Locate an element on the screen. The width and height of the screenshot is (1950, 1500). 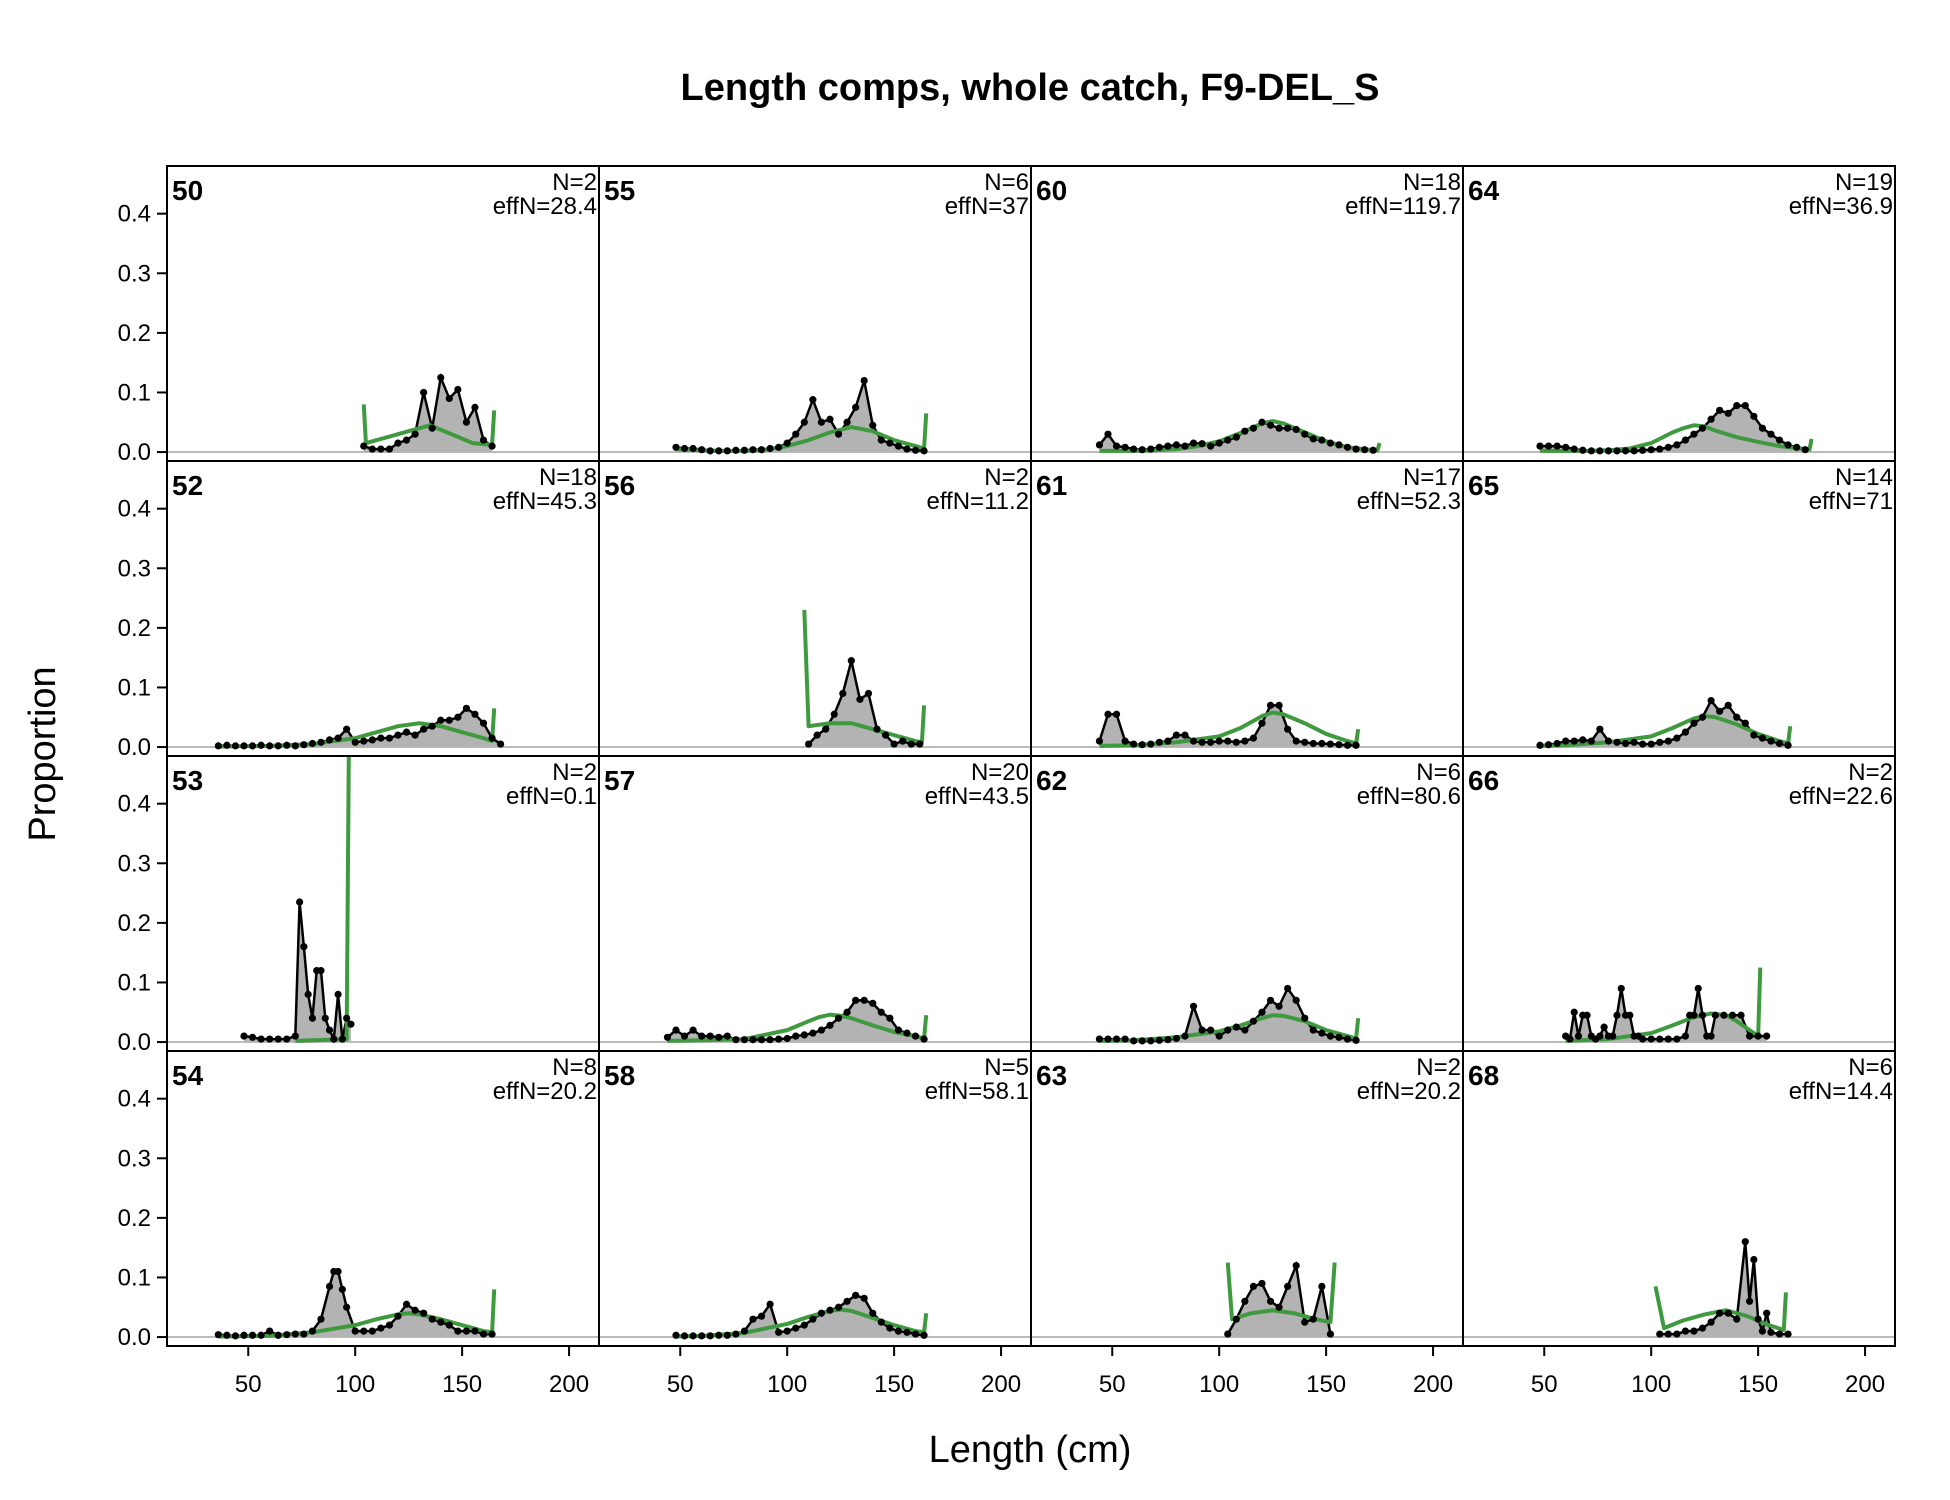
panel-effn-label: effN=22.6 is located at coordinates (1841, 796).